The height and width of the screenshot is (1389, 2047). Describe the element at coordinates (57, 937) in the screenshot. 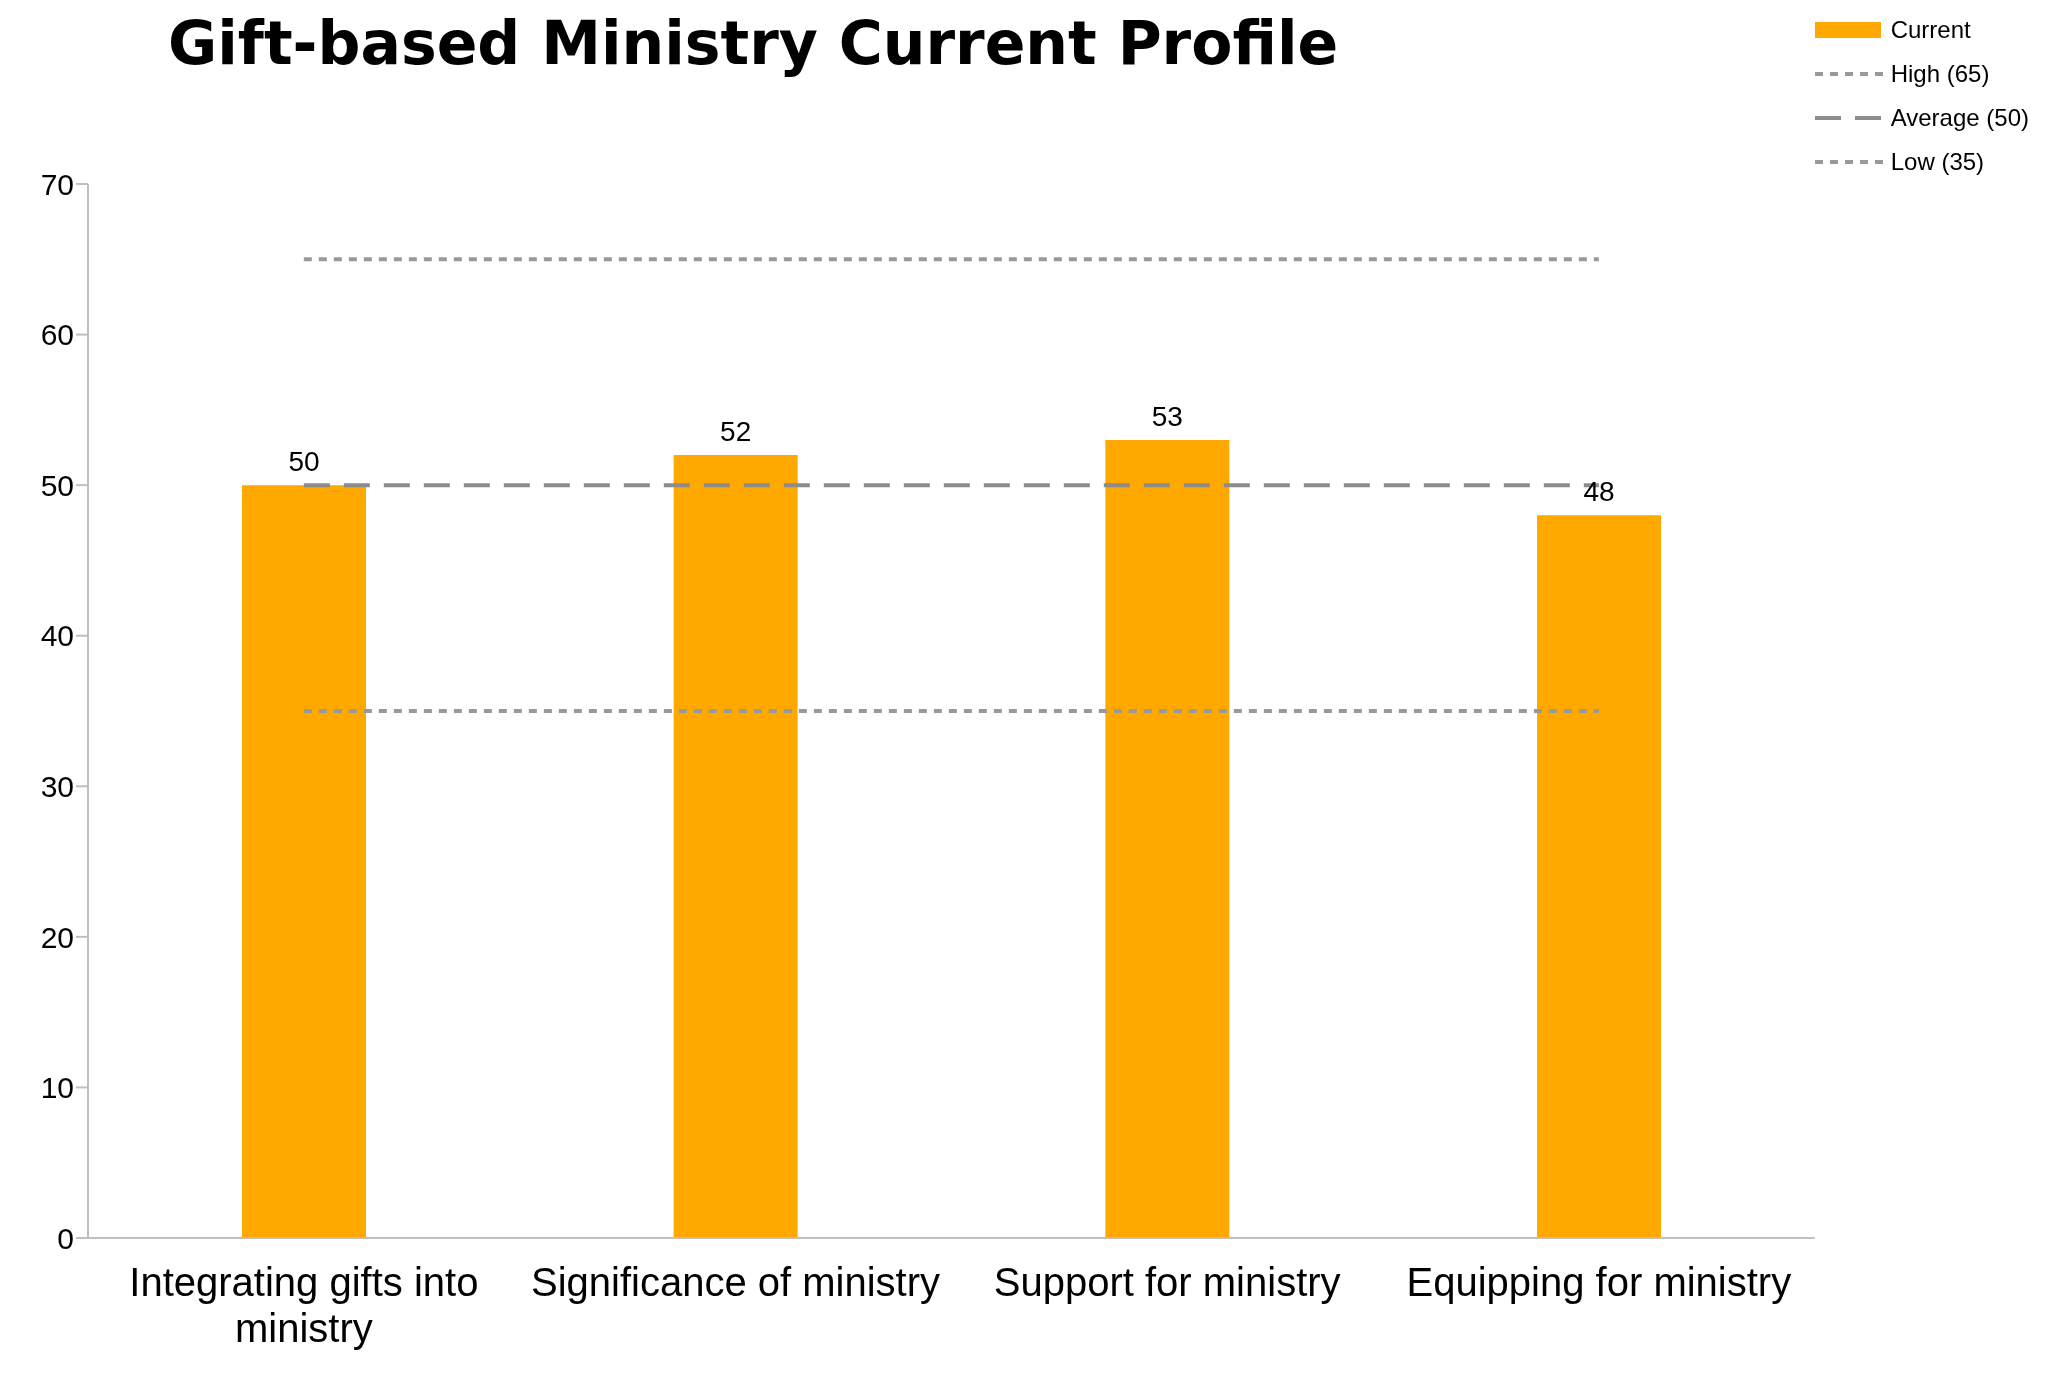

I see `y-tick-label: 20` at that location.